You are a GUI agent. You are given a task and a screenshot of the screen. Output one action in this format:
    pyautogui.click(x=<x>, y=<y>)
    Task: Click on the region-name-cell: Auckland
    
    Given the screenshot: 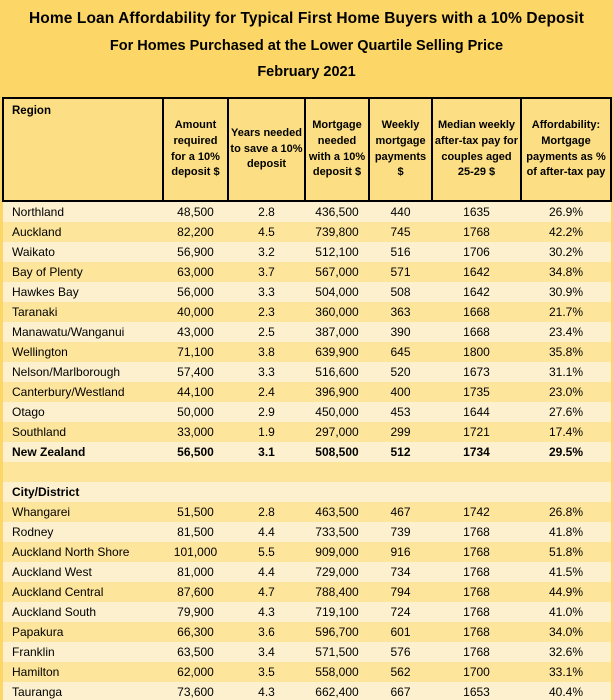 What is the action you would take?
    pyautogui.click(x=37, y=232)
    